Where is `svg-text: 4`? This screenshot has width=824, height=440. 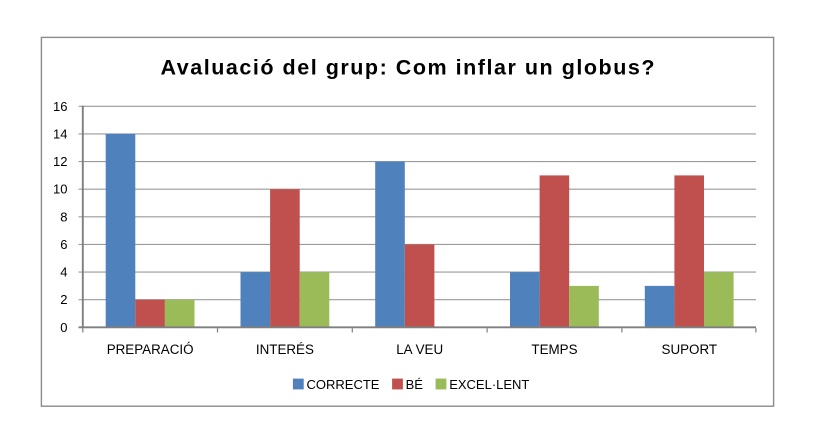 svg-text: 4 is located at coordinates (63, 272).